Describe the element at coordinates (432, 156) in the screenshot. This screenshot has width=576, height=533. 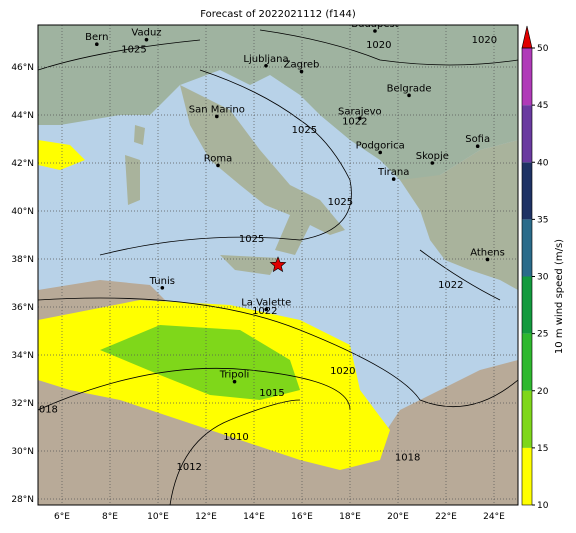
I see `city-label: Skopje` at that location.